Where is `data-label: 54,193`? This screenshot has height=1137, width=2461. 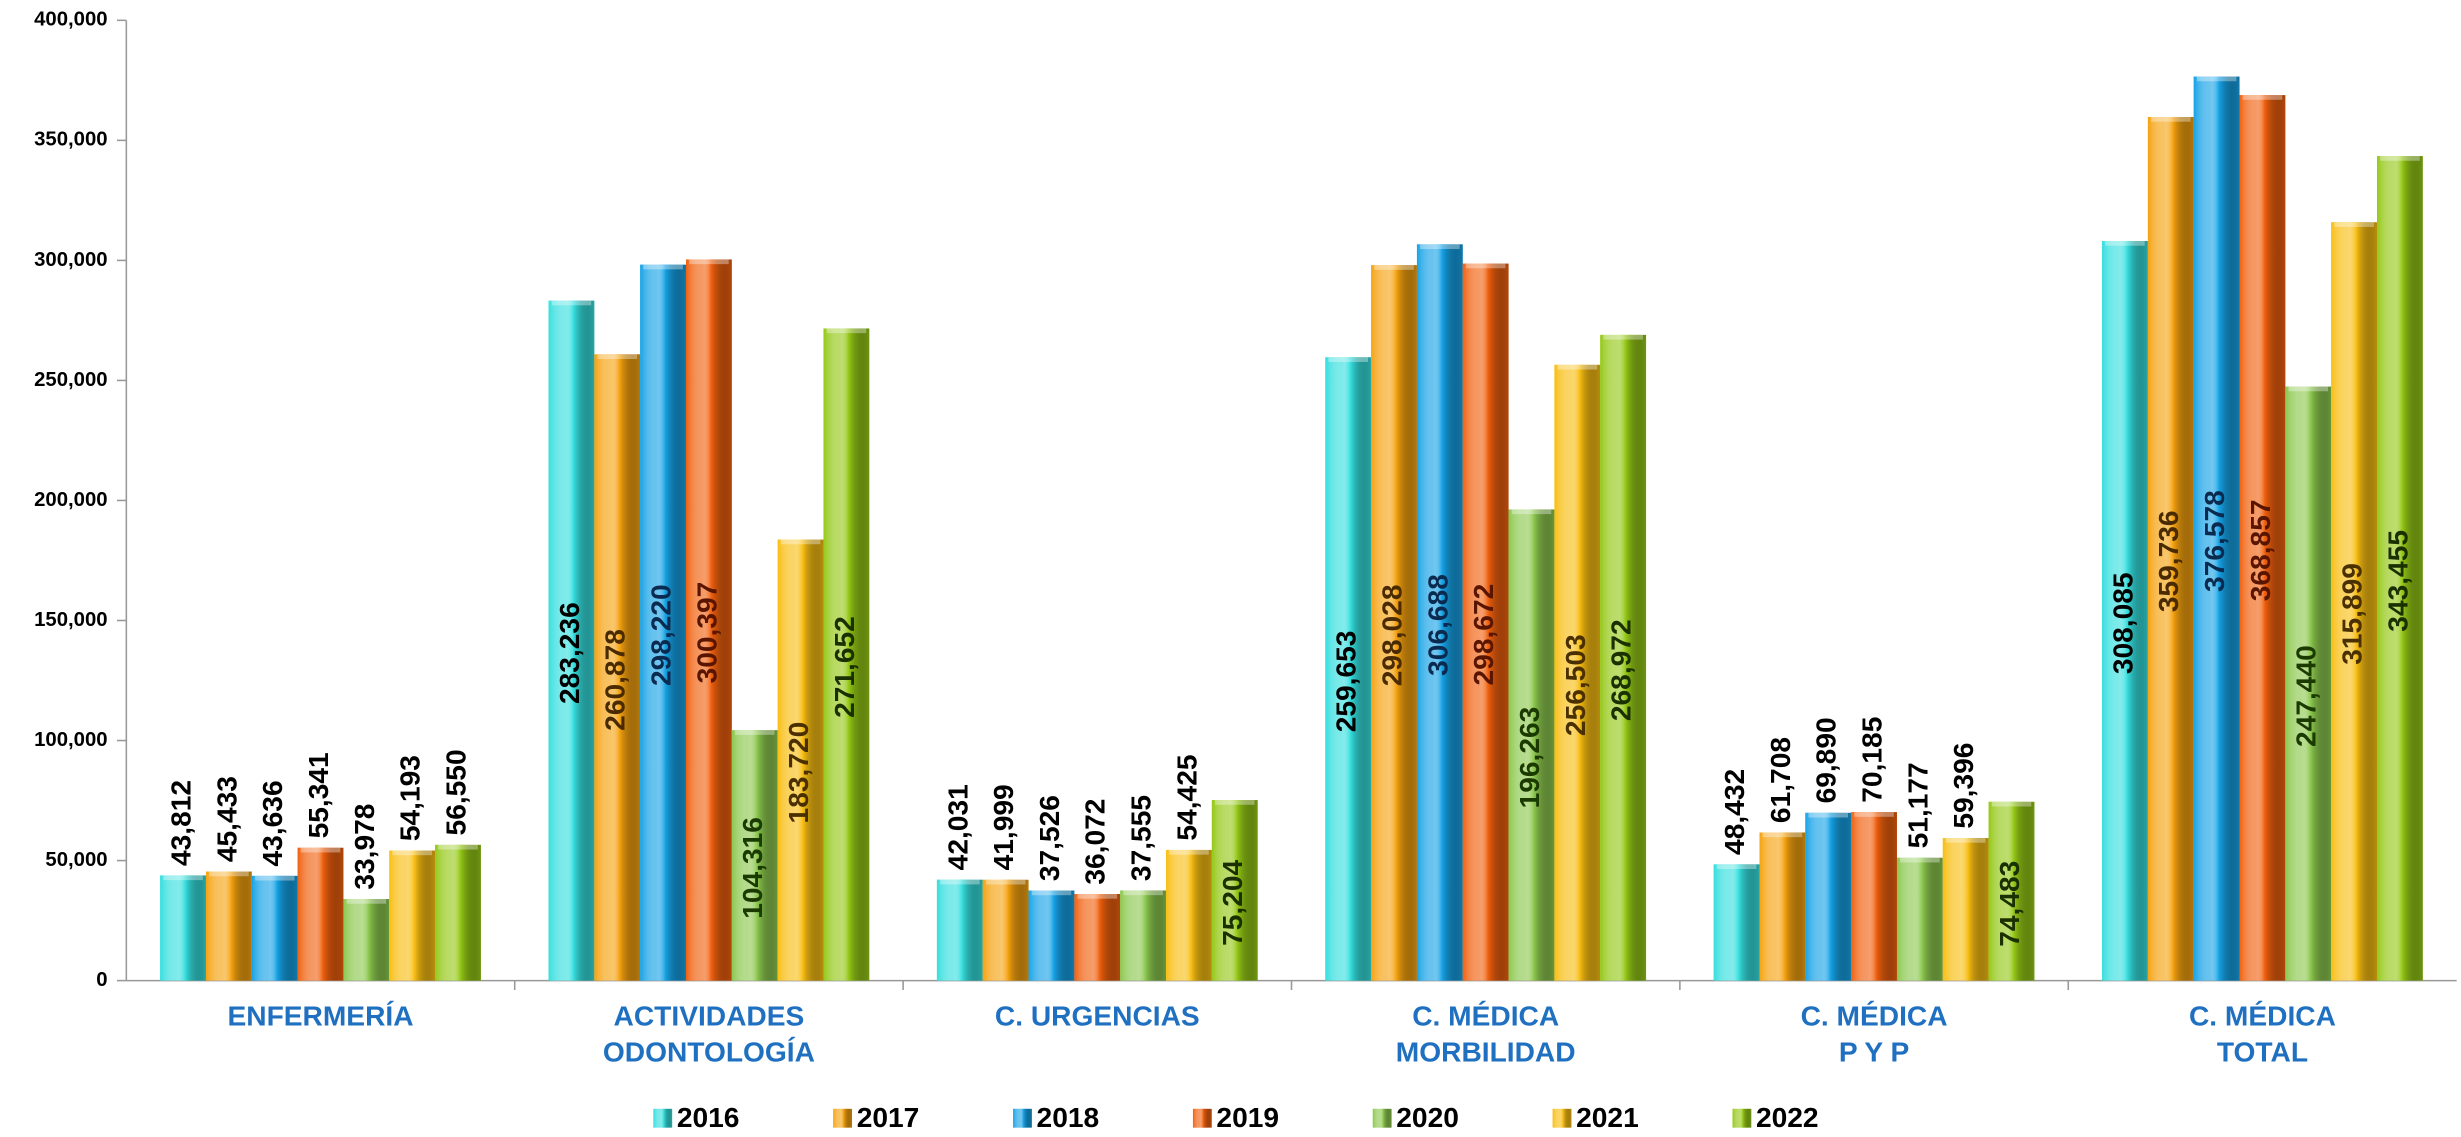
data-label: 54,193 is located at coordinates (410, 798).